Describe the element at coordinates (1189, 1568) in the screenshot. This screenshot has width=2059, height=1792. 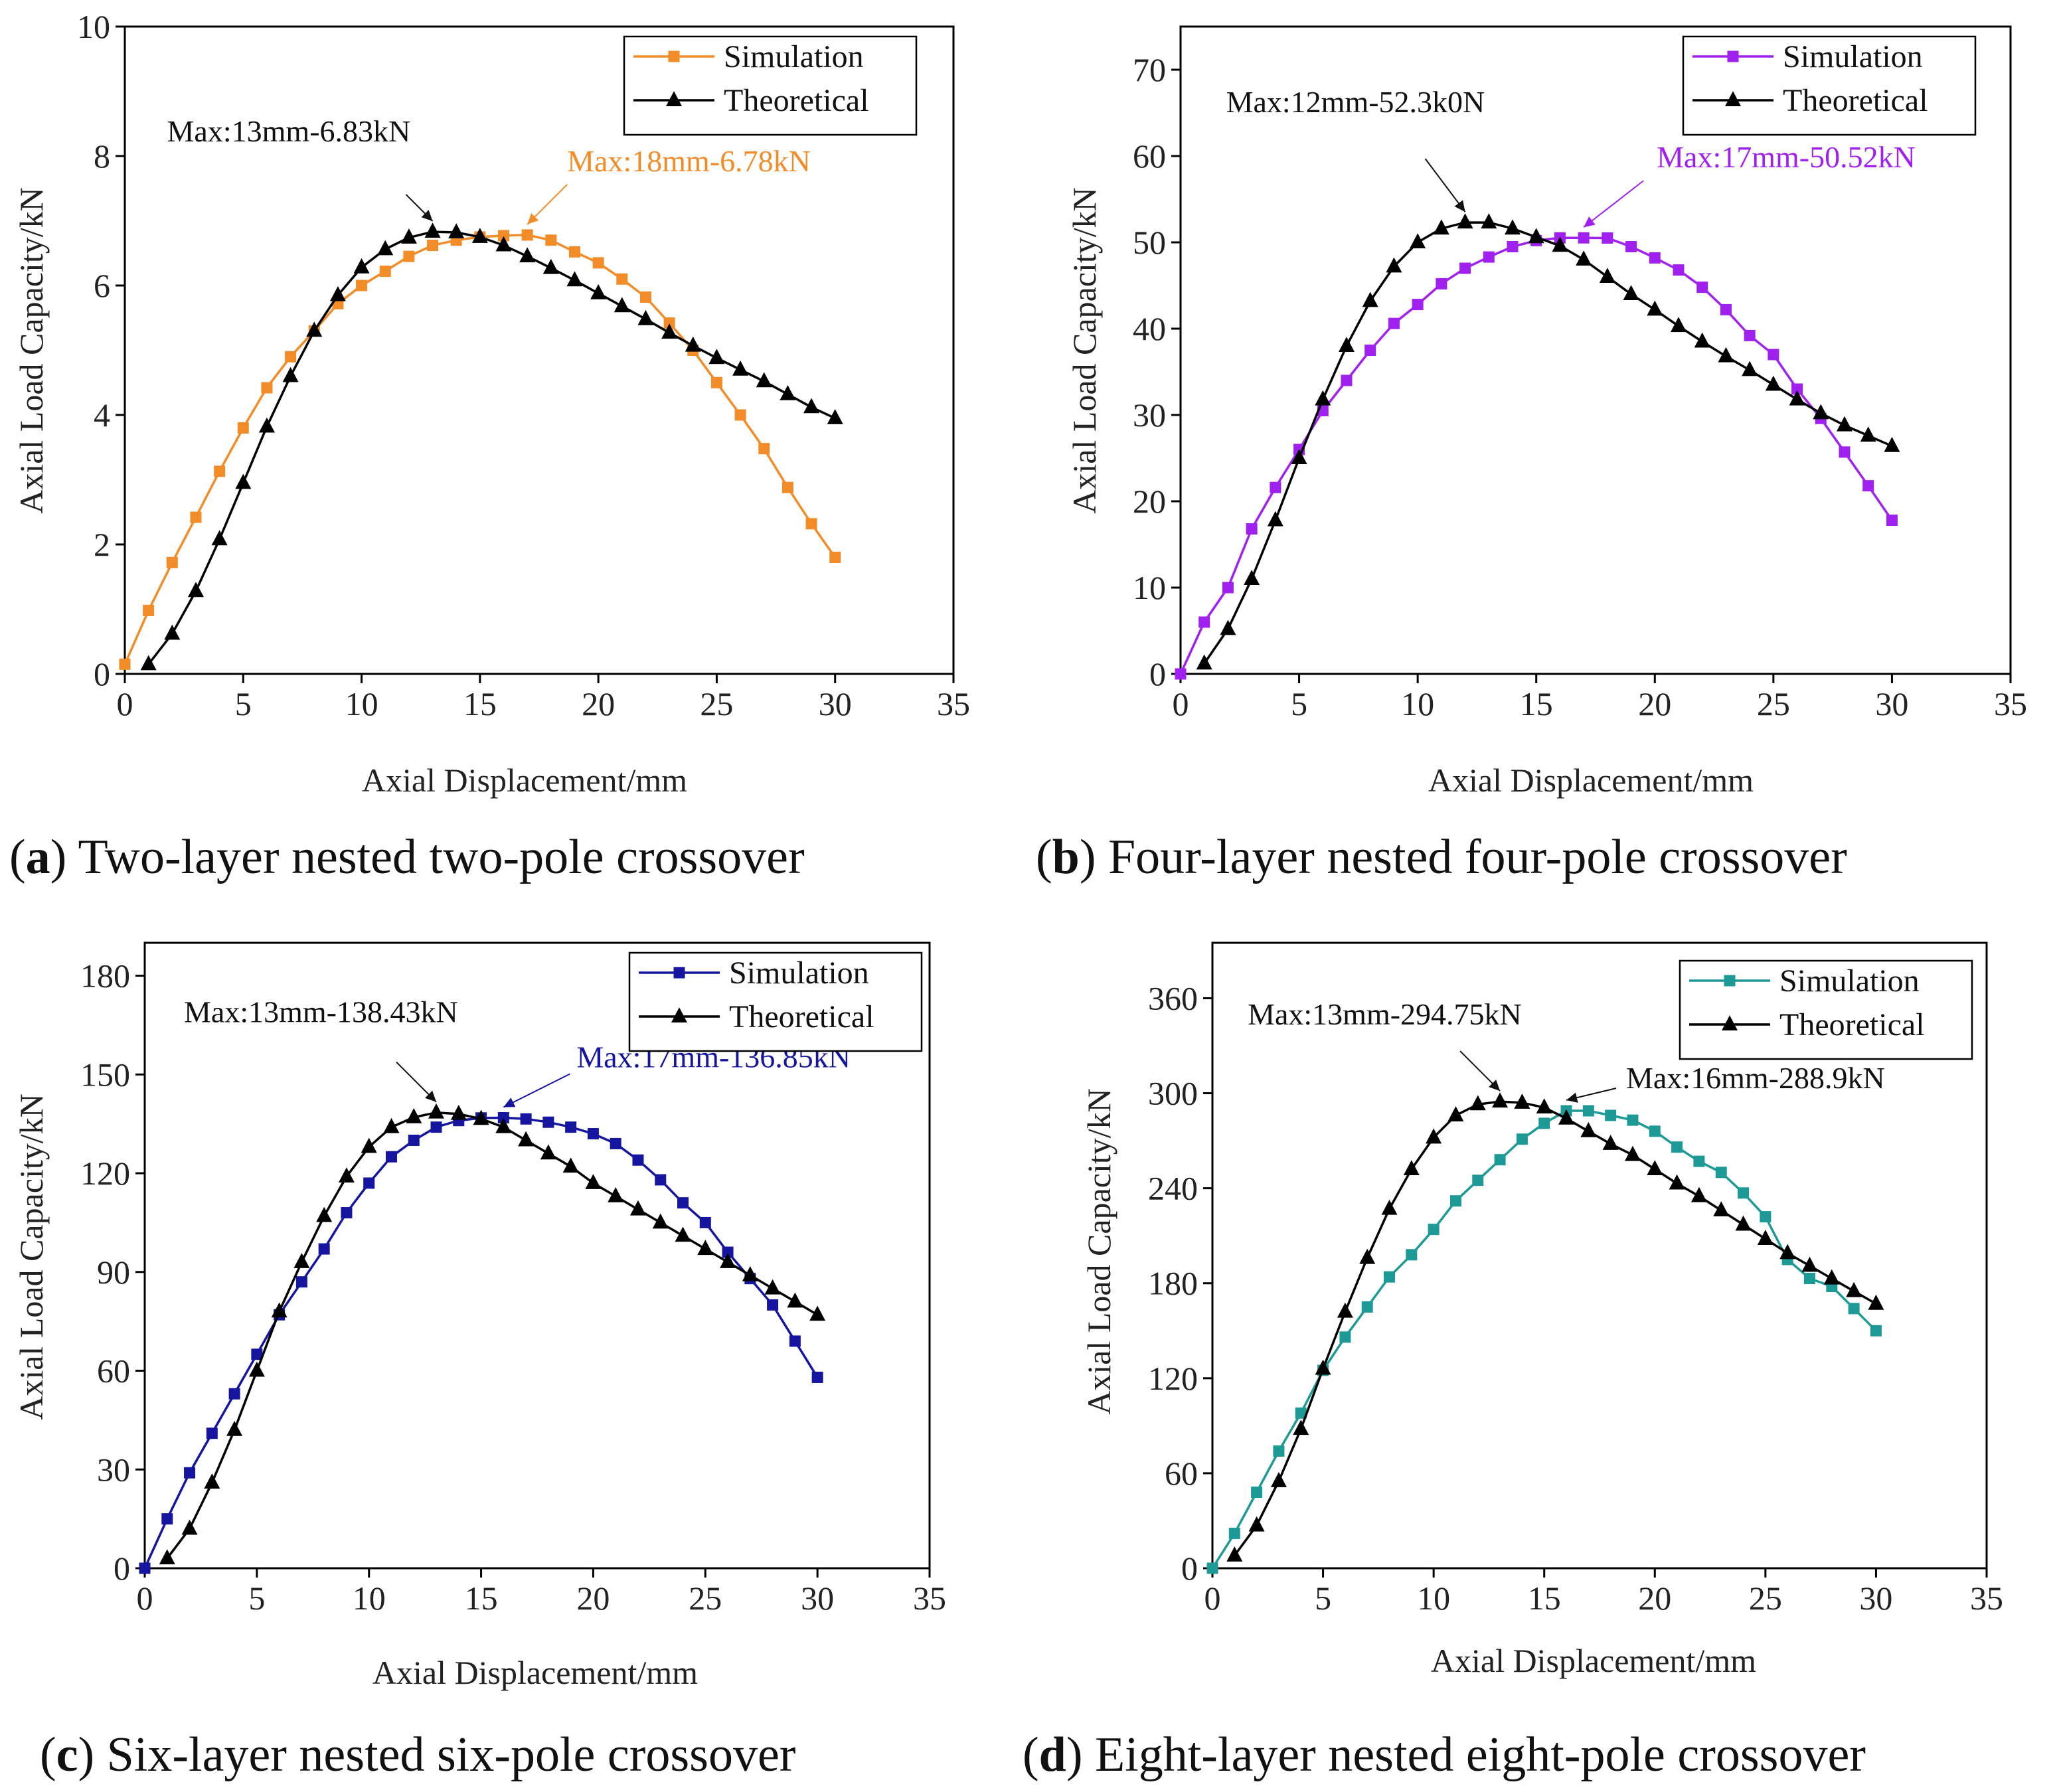
I see `y-tick-label: 0` at that location.